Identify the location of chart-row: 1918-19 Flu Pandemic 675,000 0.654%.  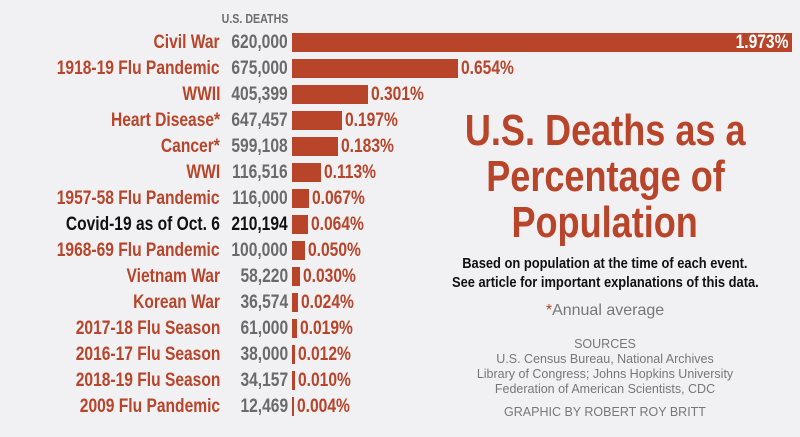
(400, 69).